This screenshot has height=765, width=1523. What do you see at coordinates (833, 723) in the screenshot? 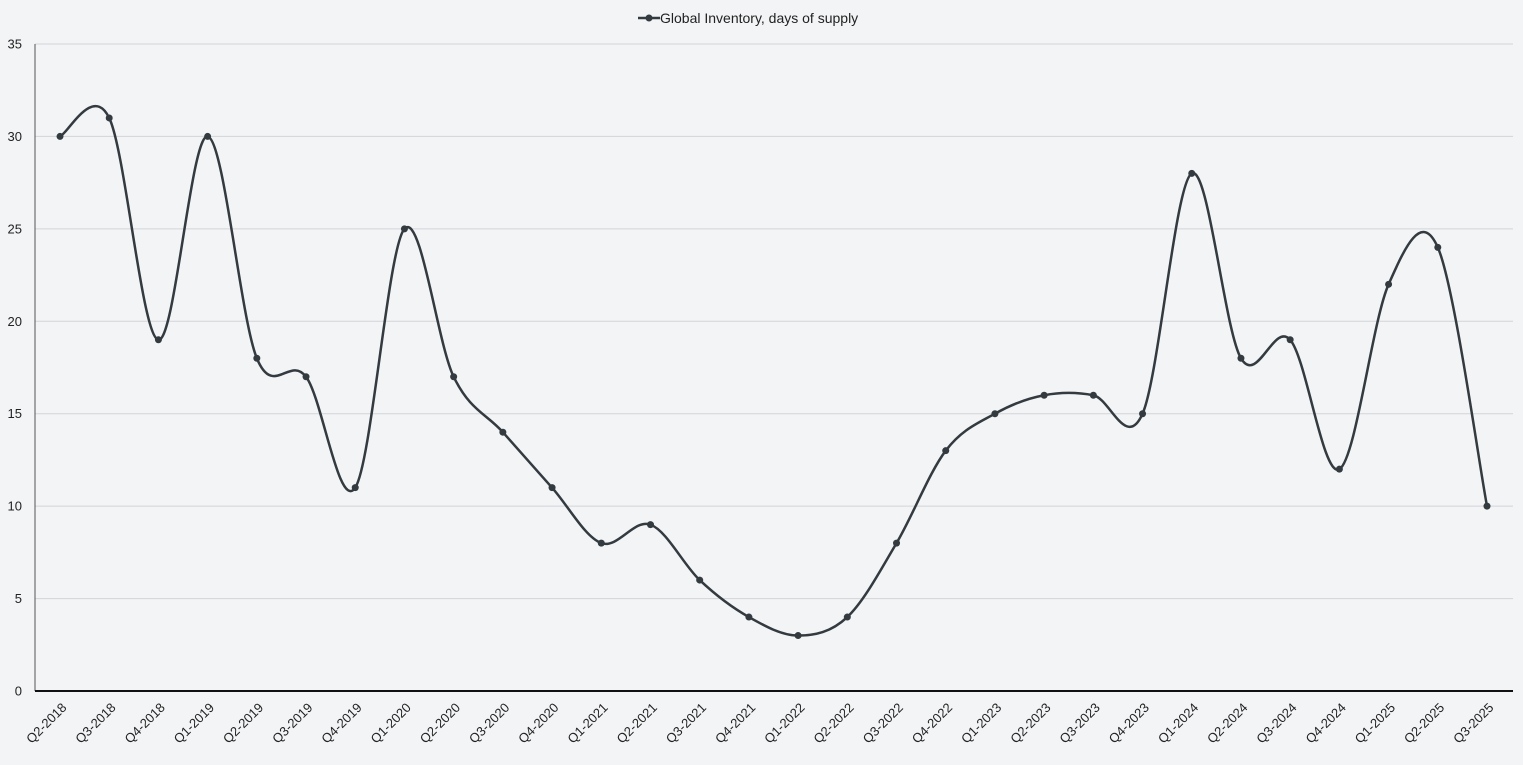
I see `x-tick-label: Q2-2022` at bounding box center [833, 723].